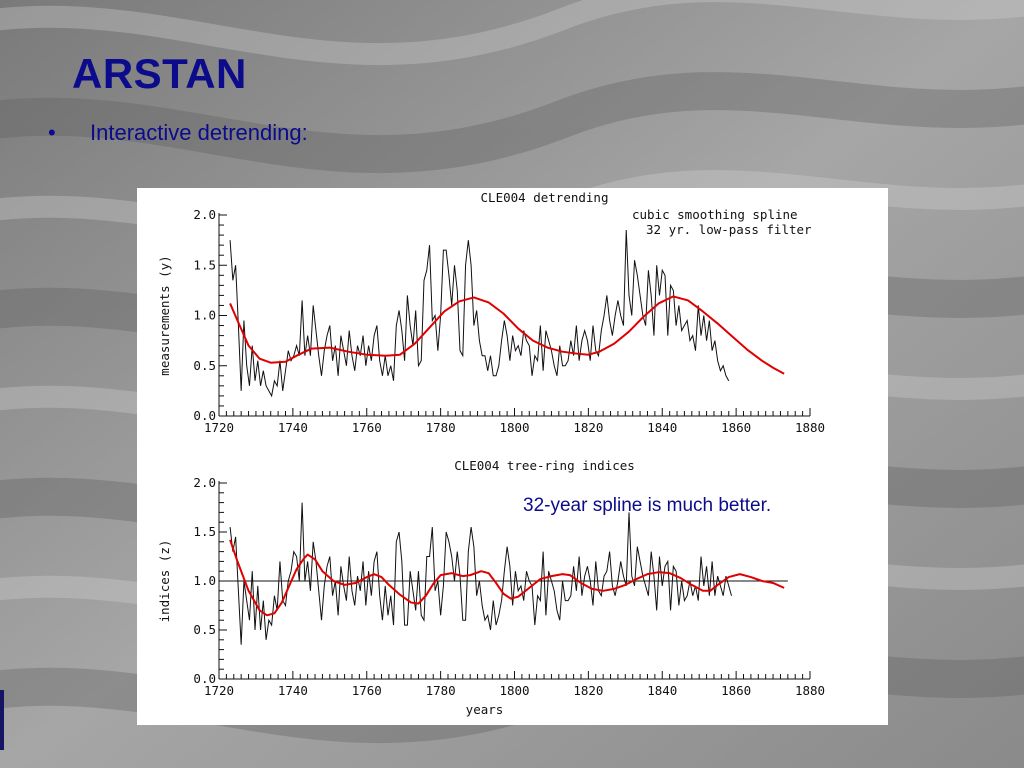  What do you see at coordinates (293, 427) in the screenshot?
I see `chart1-x-tick-label: 1740` at bounding box center [293, 427].